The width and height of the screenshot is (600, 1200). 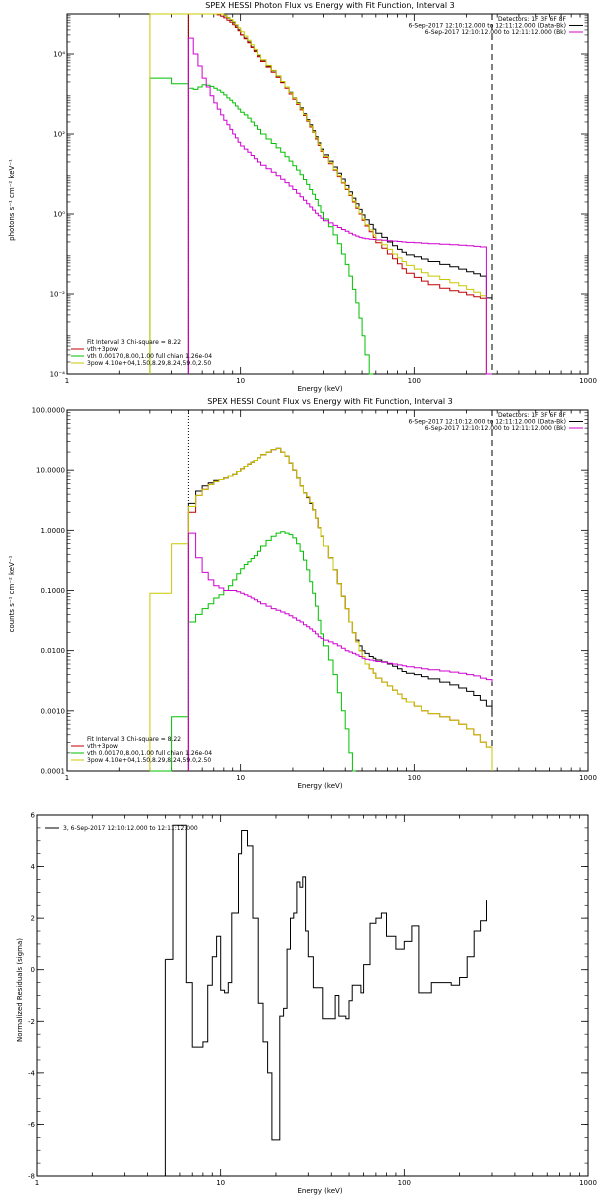 What do you see at coordinates (50, 471) in the screenshot?
I see `y-tick-label: 10.0000` at bounding box center [50, 471].